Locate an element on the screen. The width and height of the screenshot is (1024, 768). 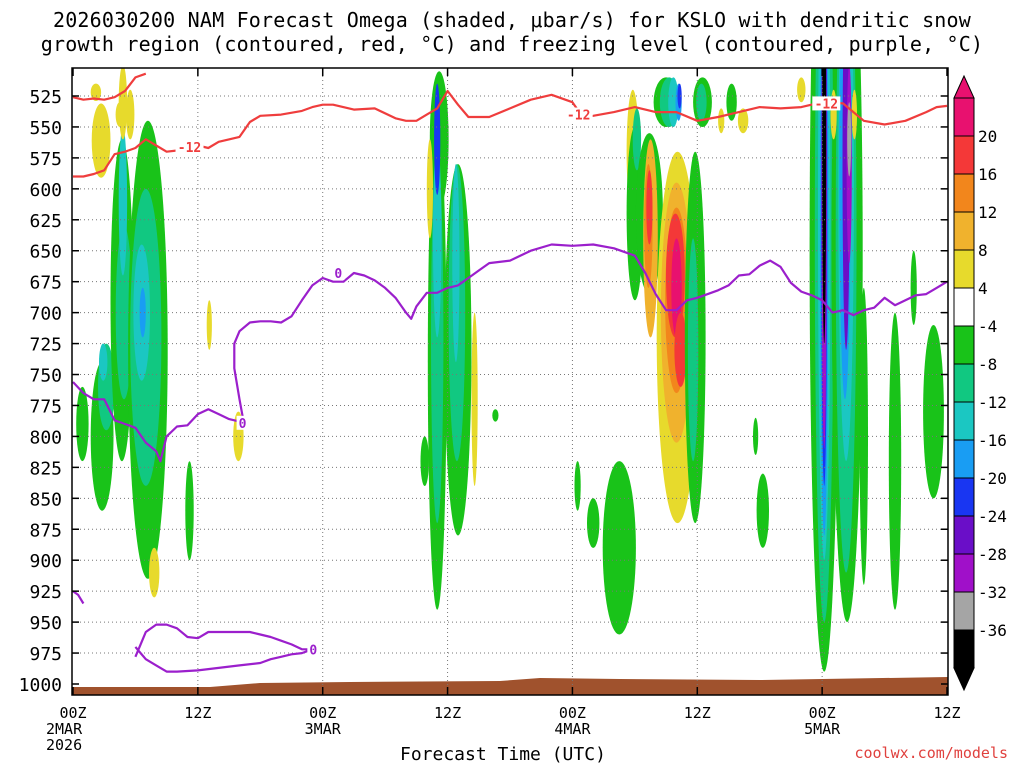
colorbar-top-arrow is located at coordinates (964, 86).